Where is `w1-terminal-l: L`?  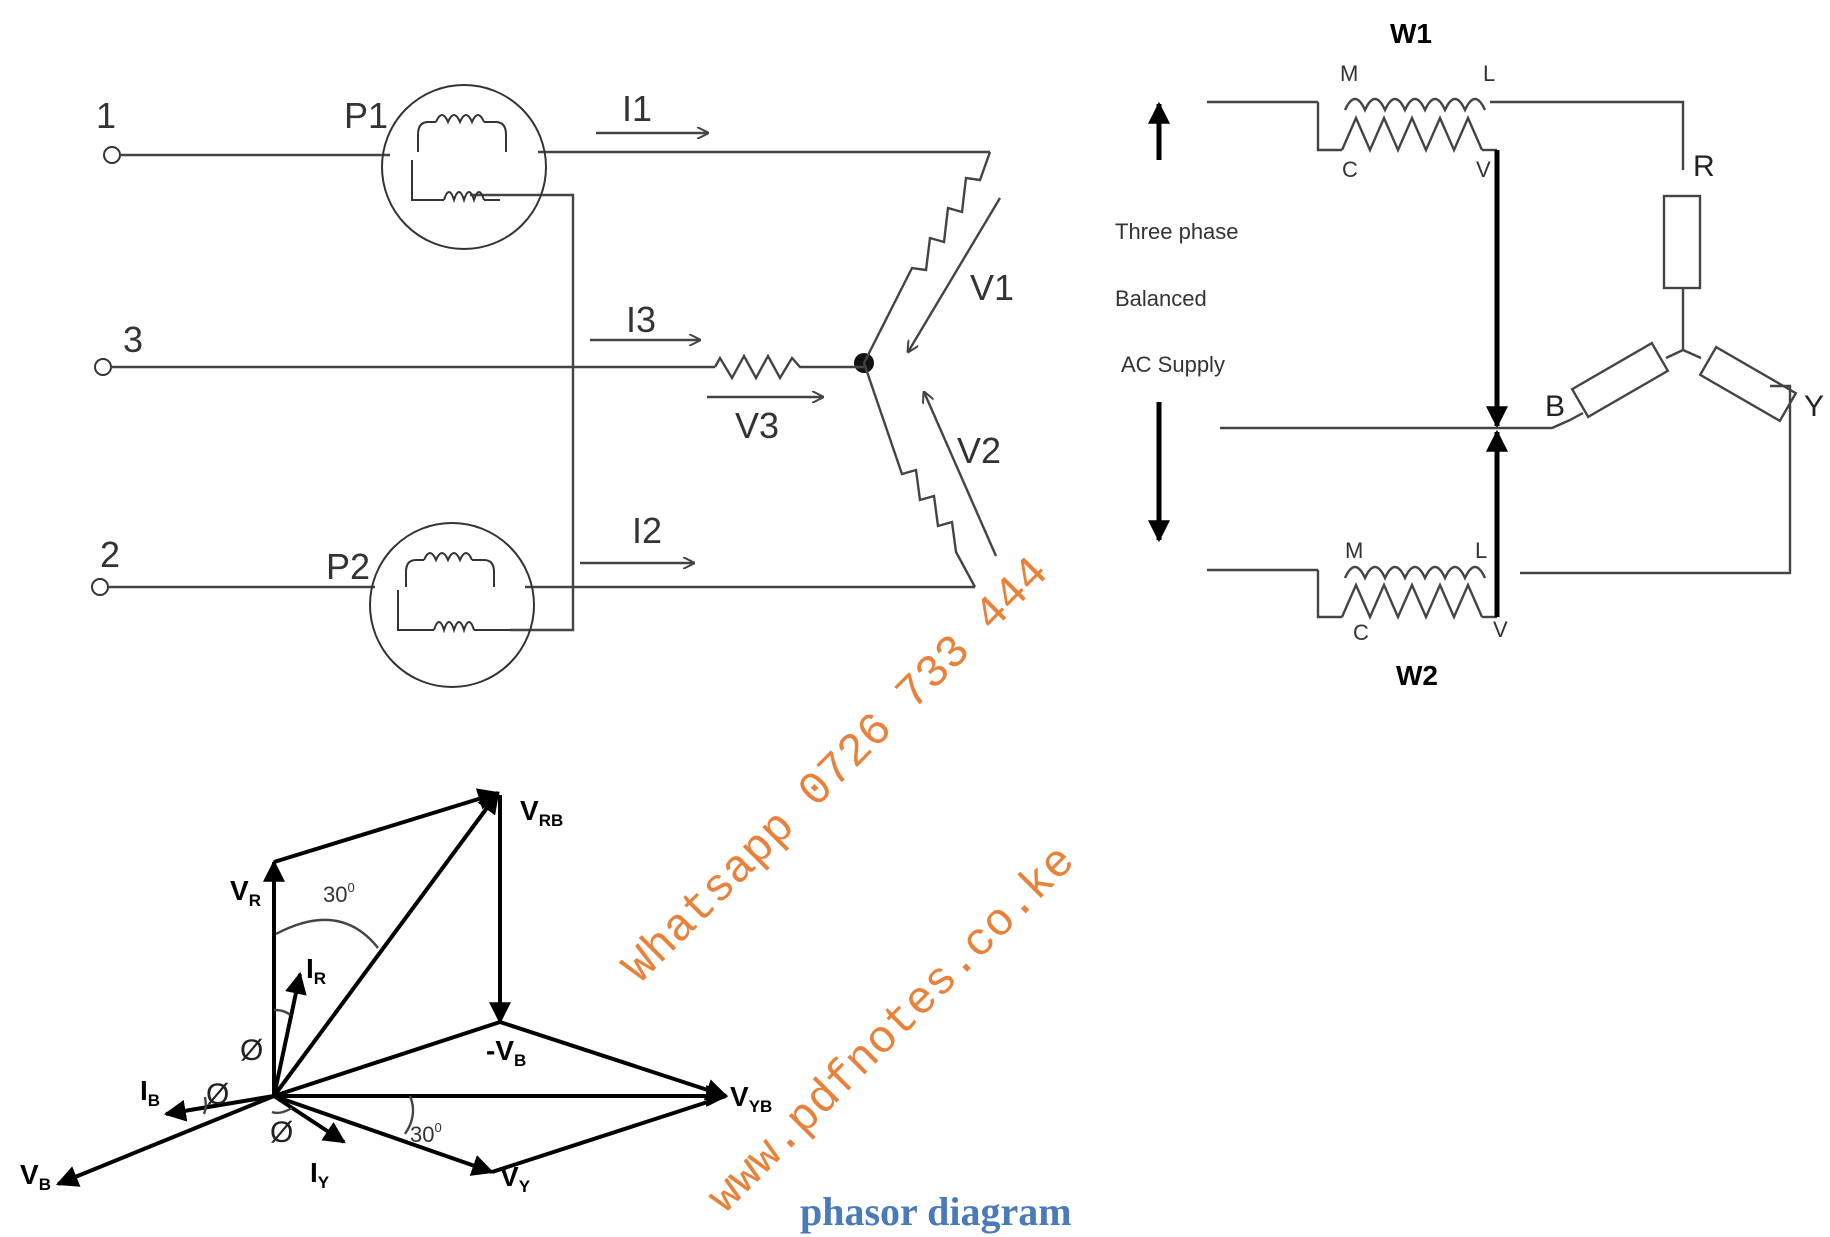 w1-terminal-l: L is located at coordinates (1489, 73).